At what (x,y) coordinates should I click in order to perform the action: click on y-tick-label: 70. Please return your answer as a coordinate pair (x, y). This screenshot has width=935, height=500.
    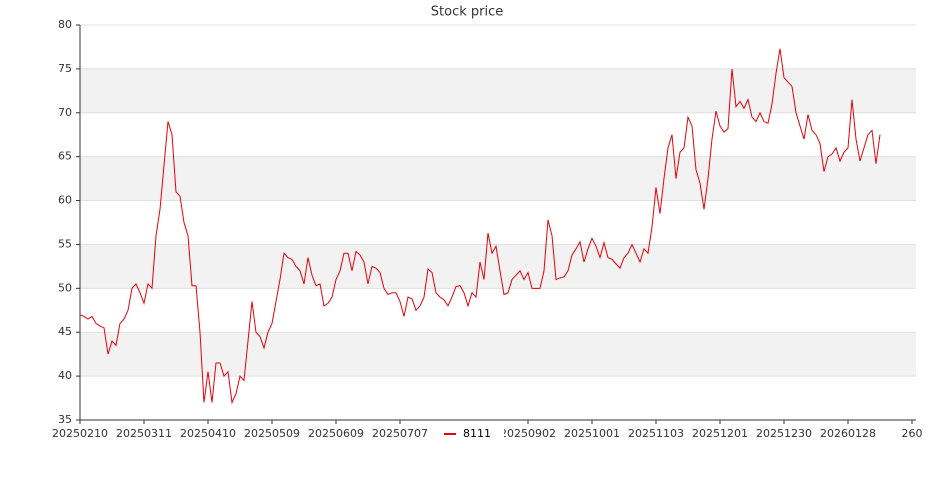
    Looking at the image, I should click on (65, 112).